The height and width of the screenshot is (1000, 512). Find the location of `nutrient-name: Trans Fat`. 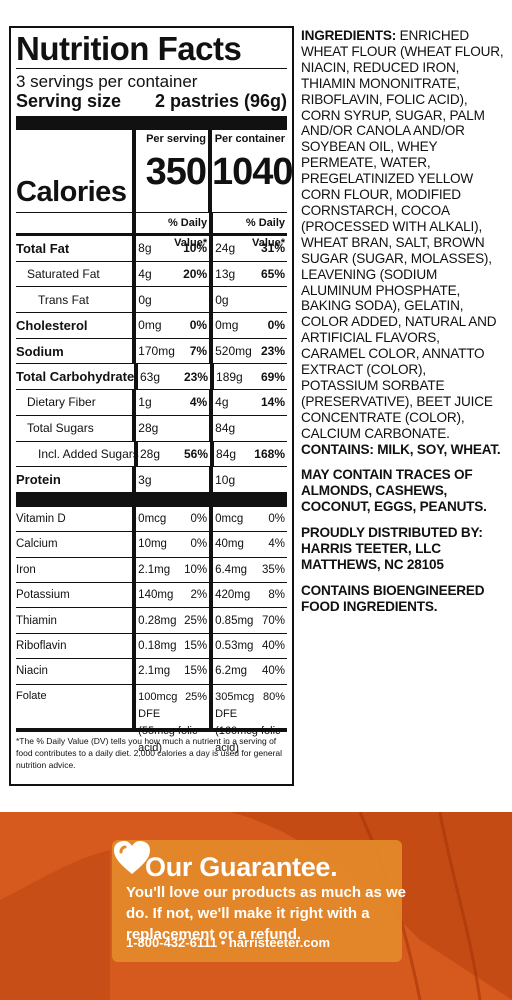

nutrient-name: Trans Fat is located at coordinates (63, 299).